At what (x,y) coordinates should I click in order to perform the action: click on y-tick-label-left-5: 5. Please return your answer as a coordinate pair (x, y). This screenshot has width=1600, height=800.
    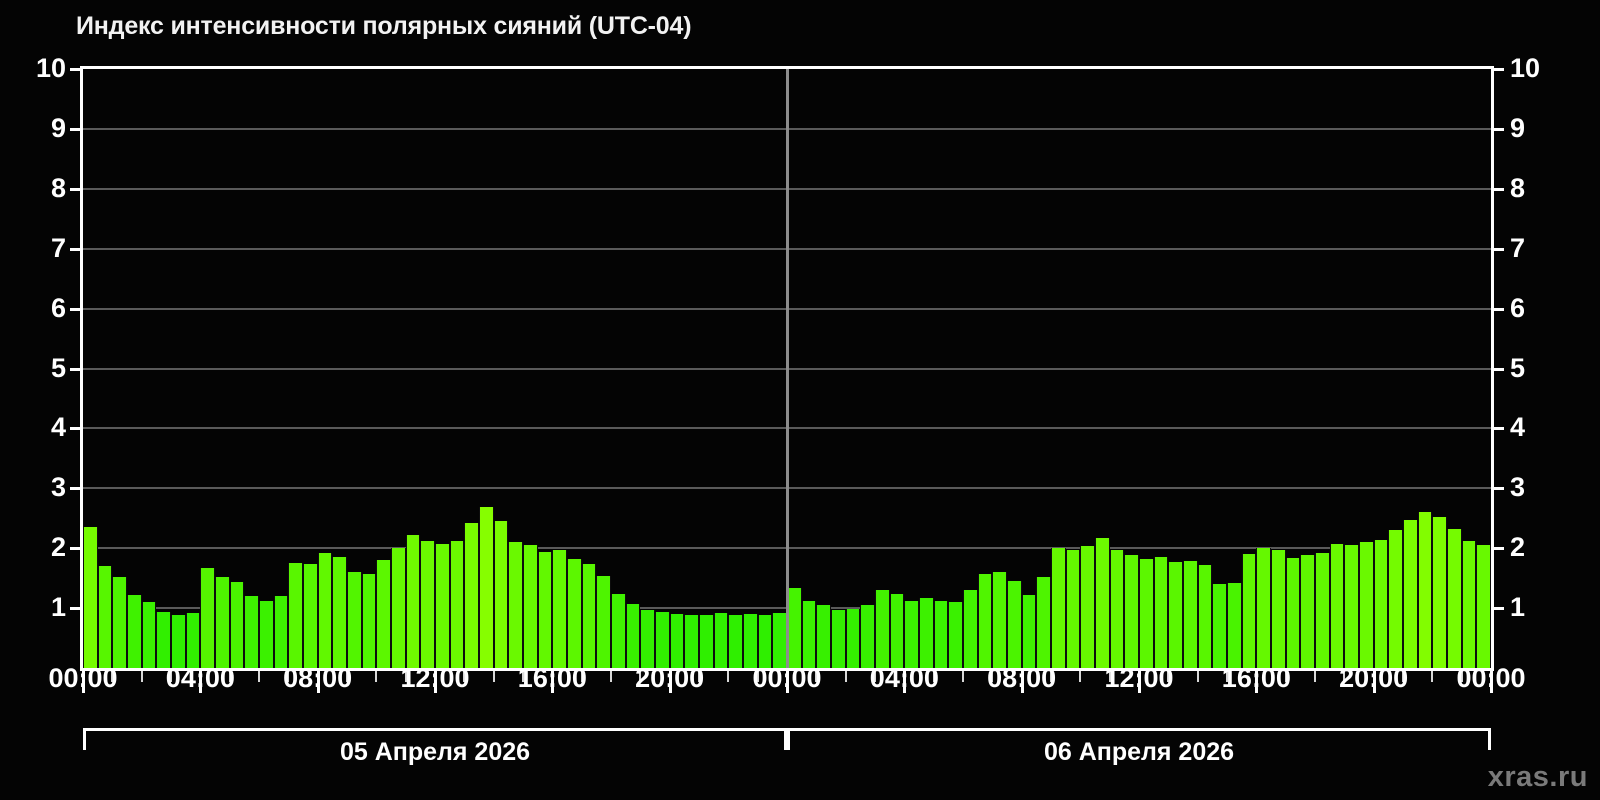
    Looking at the image, I should click on (58, 367).